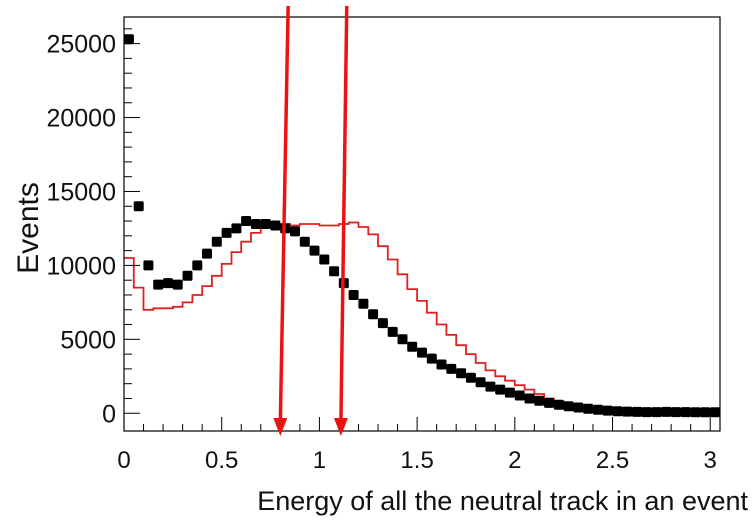 Image resolution: width=756 pixels, height=525 pixels. I want to click on x-tick-label: 0, so click(123, 460).